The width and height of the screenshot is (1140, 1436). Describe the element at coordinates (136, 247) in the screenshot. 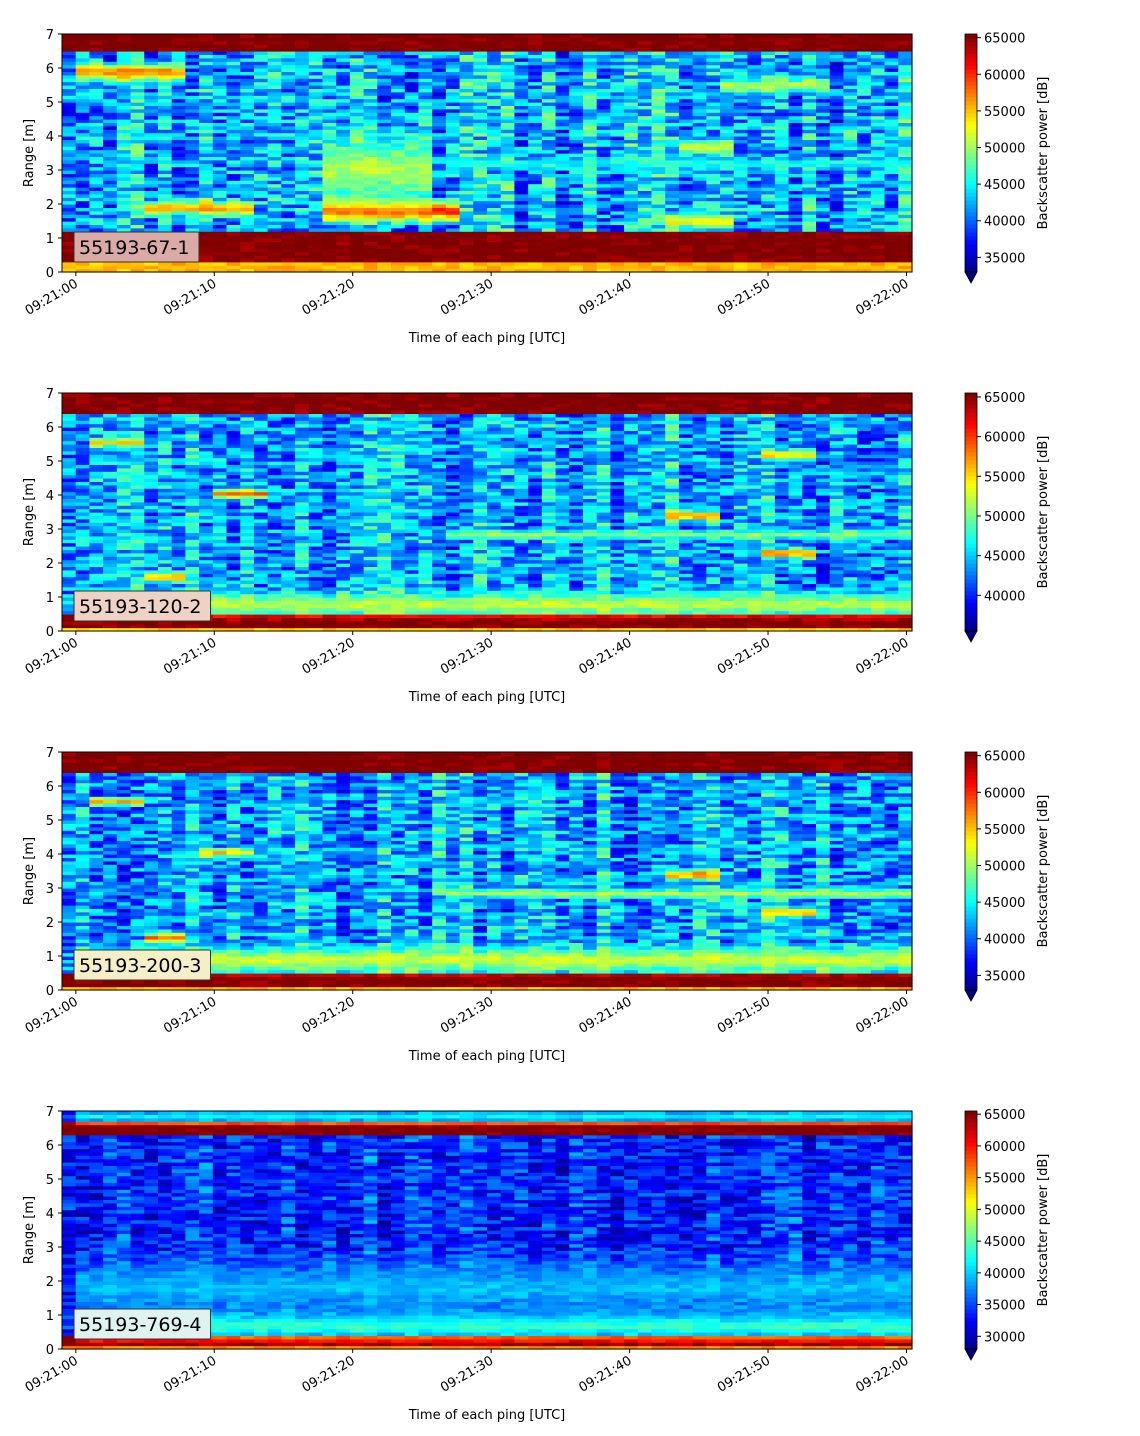

I see `station-label-box: 55193-67-1` at that location.